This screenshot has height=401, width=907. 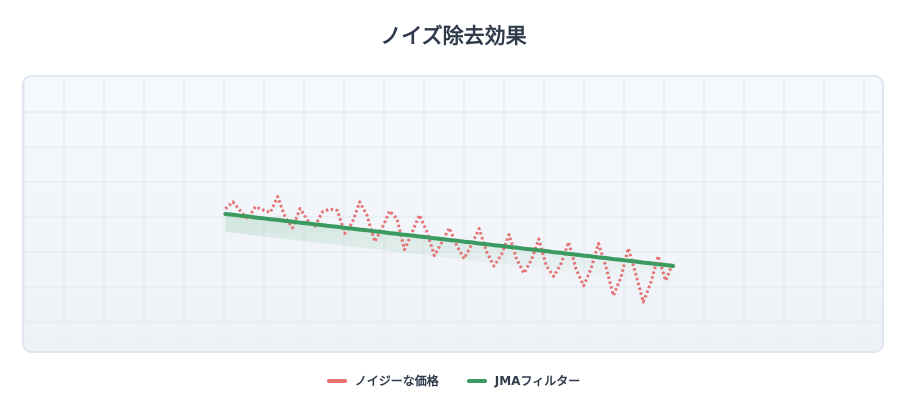 What do you see at coordinates (453, 36) in the screenshot?
I see `chart-title: ノイズ除去効果` at bounding box center [453, 36].